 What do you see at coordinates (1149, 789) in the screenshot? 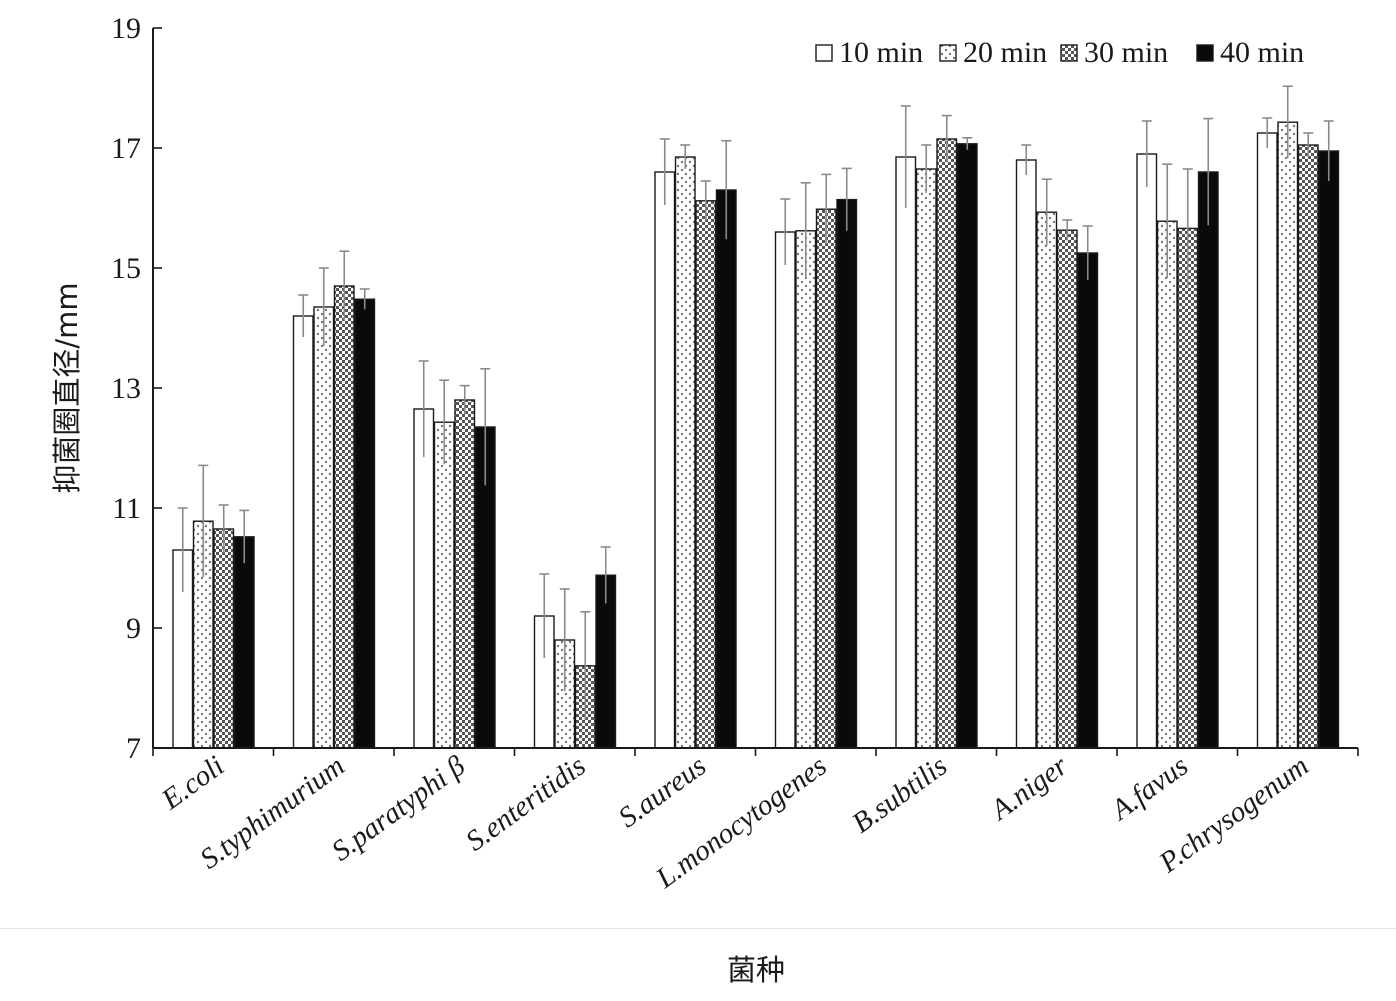
I see `x-tick-label: A.favus` at bounding box center [1149, 789].